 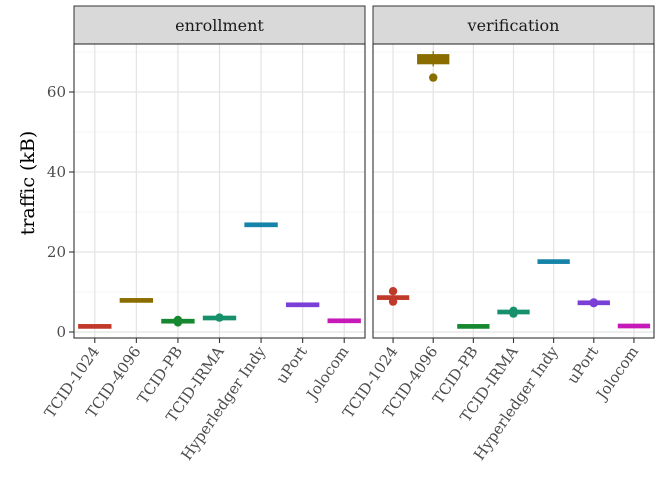 I want to click on box-enrollment-uport, so click(x=302, y=305).